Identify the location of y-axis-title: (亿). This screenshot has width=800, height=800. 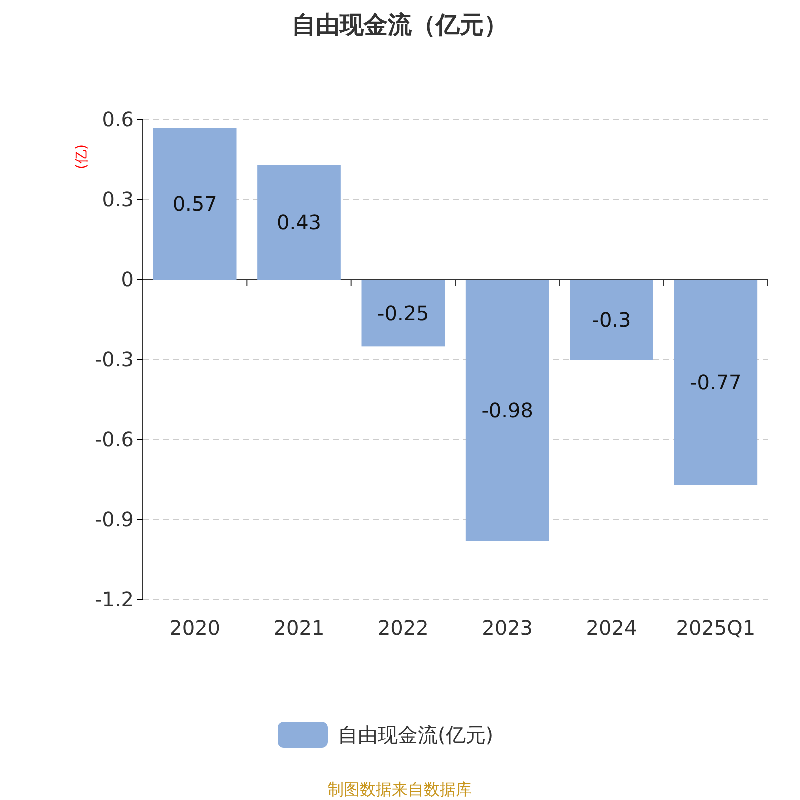
(82, 157).